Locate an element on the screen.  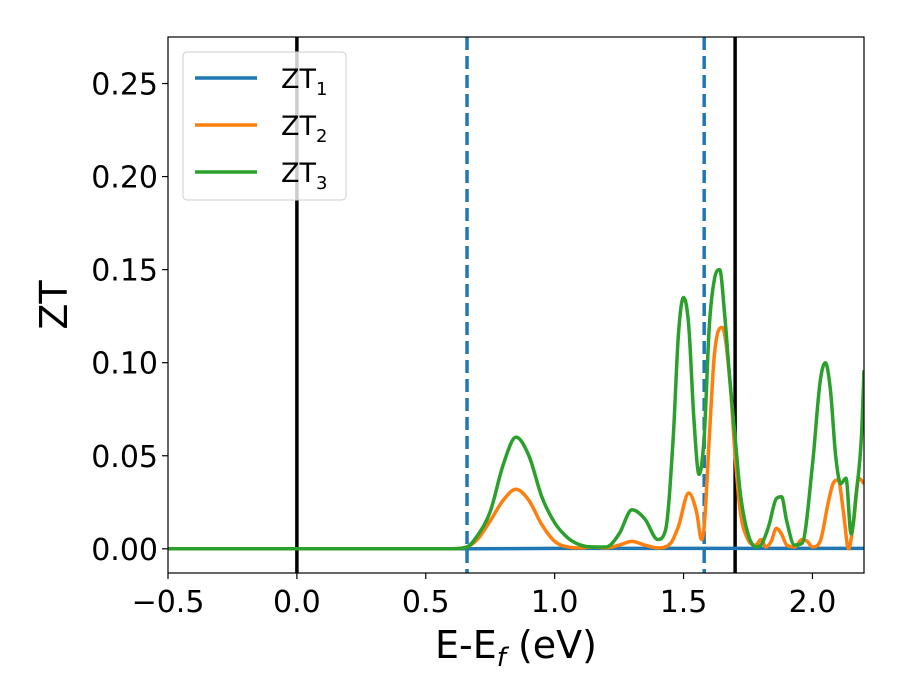
legend: ZT1 ZT2 ZT3 is located at coordinates (264, 126).